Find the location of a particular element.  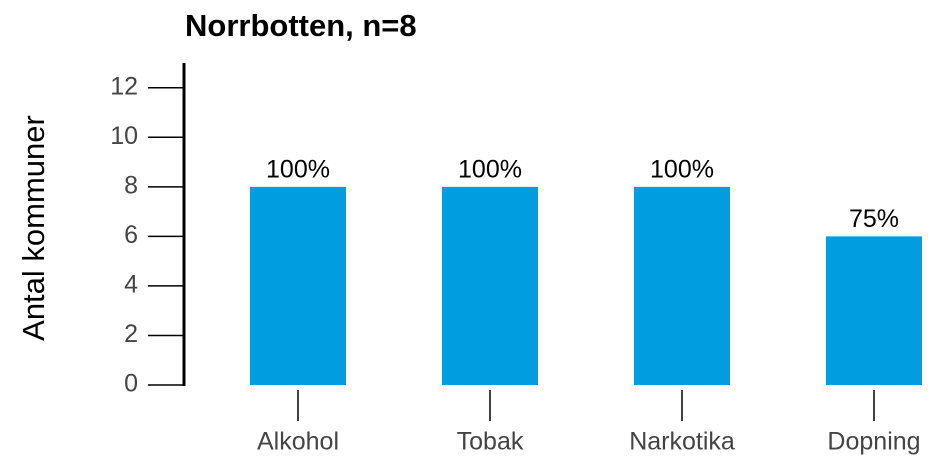

x-tick-label: Narkotika is located at coordinates (682, 442).